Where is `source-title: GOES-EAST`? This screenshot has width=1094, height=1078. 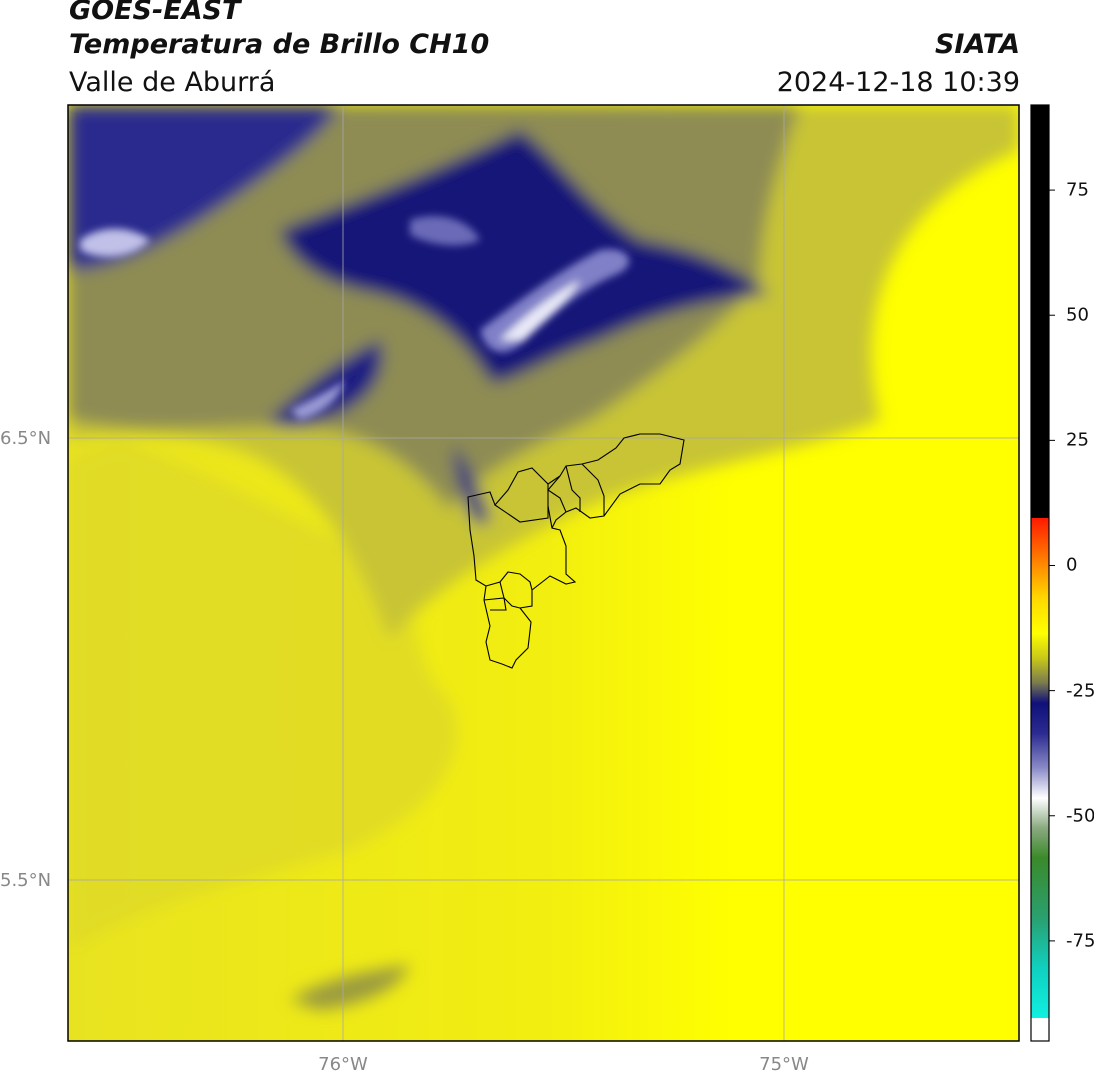 source-title: GOES-EAST is located at coordinates (155, 13).